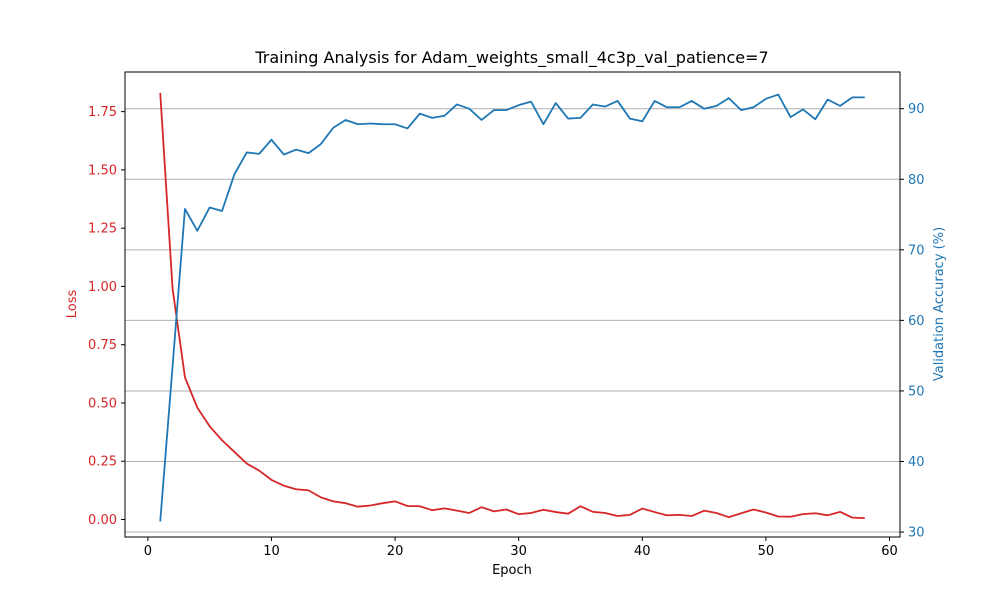 The width and height of the screenshot is (1000, 600). I want to click on y-left-tick-label: 1.75, so click(102, 112).